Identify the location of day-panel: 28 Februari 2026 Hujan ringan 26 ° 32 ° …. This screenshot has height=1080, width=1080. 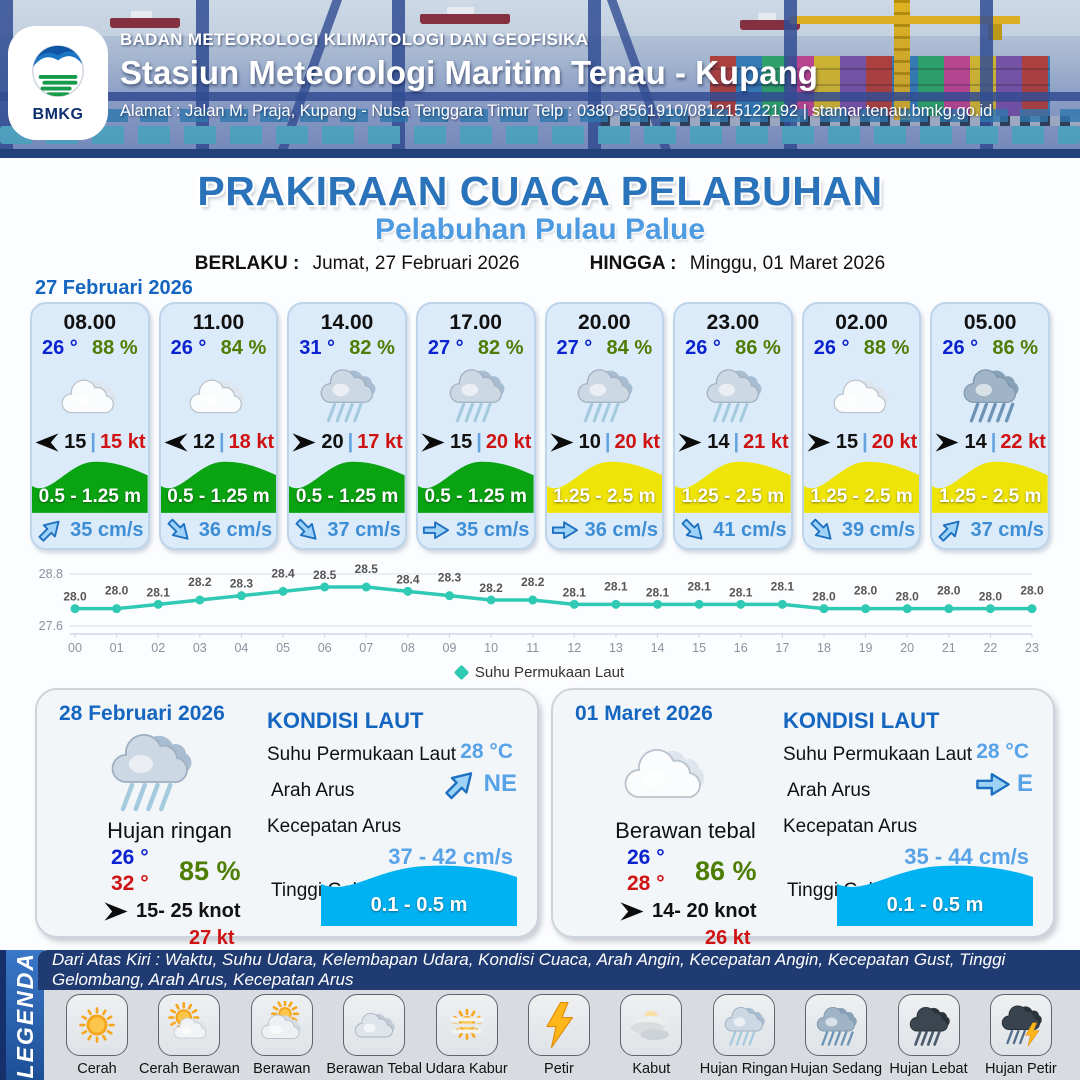
(287, 818).